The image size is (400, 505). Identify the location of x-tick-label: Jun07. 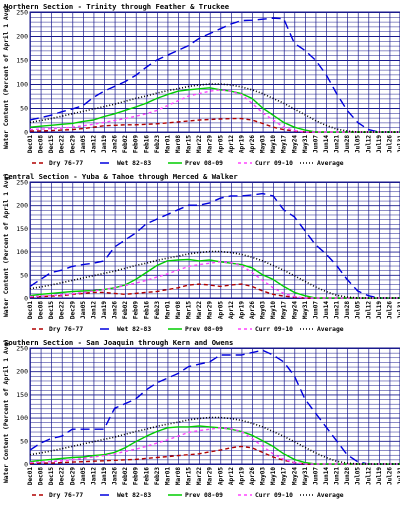
(315, 476).